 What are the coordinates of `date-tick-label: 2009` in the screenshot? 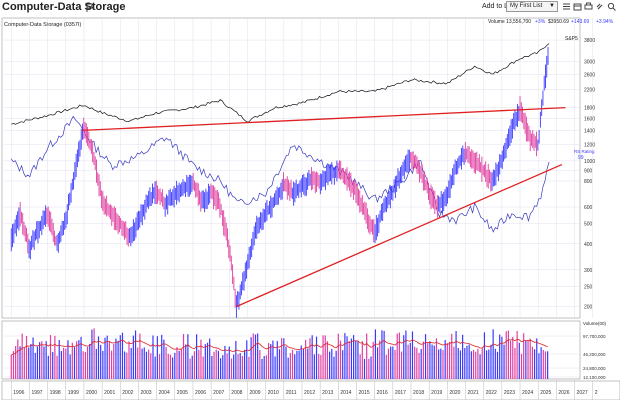 It's located at (254, 393).